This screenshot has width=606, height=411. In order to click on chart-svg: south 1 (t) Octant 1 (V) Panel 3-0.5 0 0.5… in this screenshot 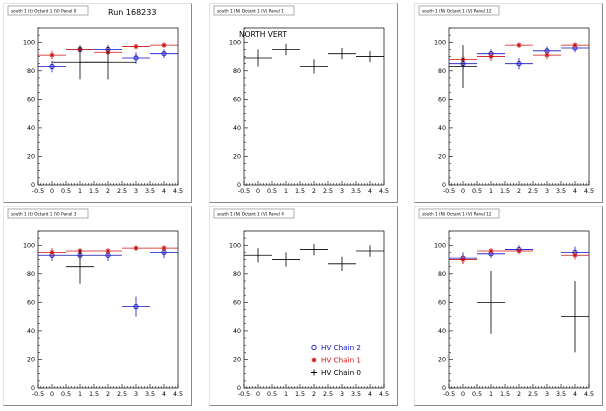, I will do `click(95, 303)`.